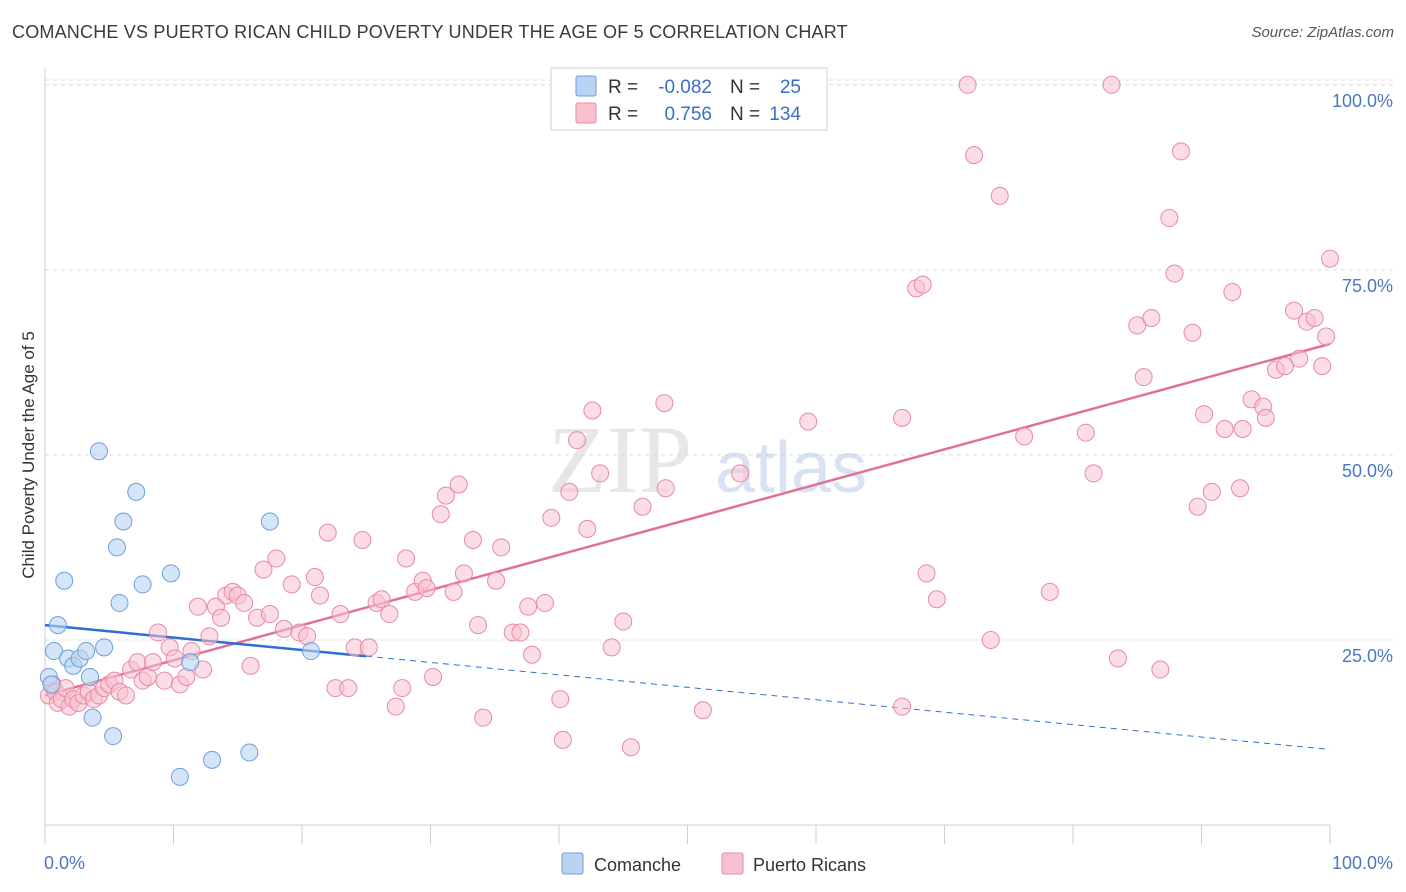 The width and height of the screenshot is (1406, 892). What do you see at coordinates (790, 87) in the screenshot?
I see `legend-n-value-comanche: 25` at bounding box center [790, 87].